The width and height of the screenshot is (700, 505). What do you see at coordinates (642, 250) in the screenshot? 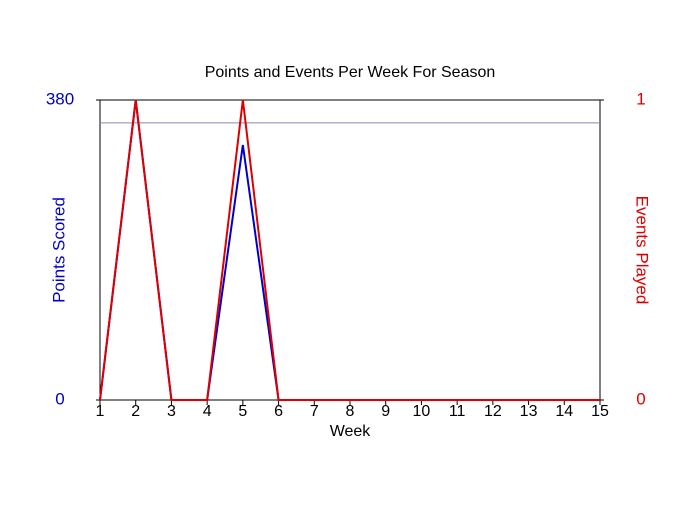
I see `y2-axis-label: Events Played` at bounding box center [642, 250].